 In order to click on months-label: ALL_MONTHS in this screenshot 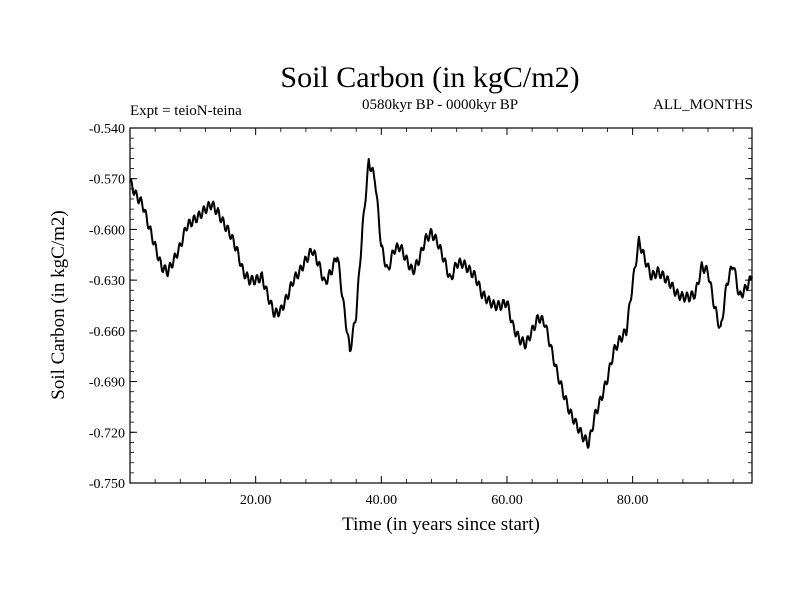, I will do `click(703, 105)`.